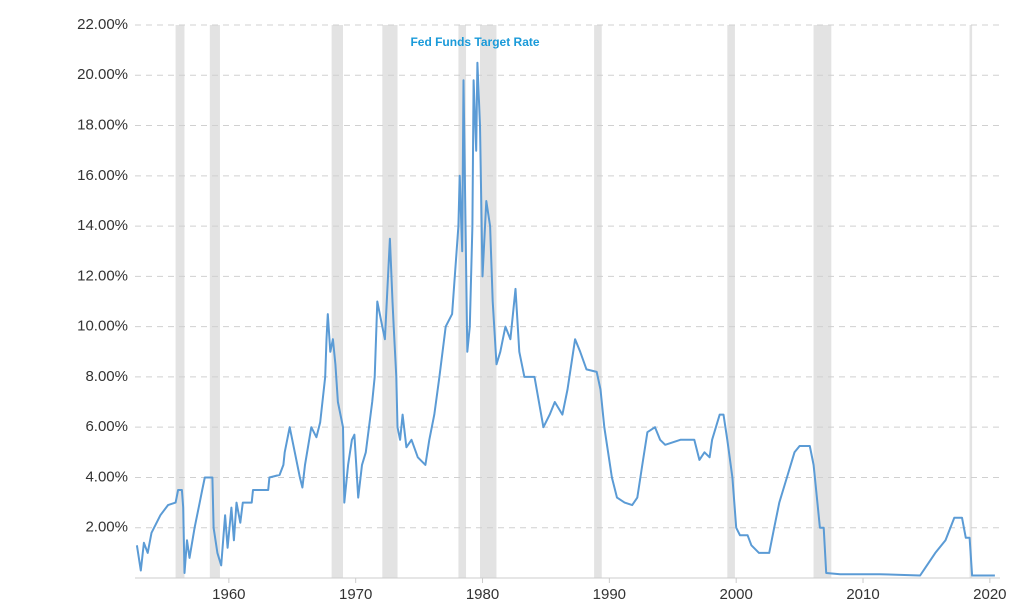 The image size is (1024, 611). What do you see at coordinates (106, 527) in the screenshot?
I see `y-tick-label: 2.00%` at bounding box center [106, 527].